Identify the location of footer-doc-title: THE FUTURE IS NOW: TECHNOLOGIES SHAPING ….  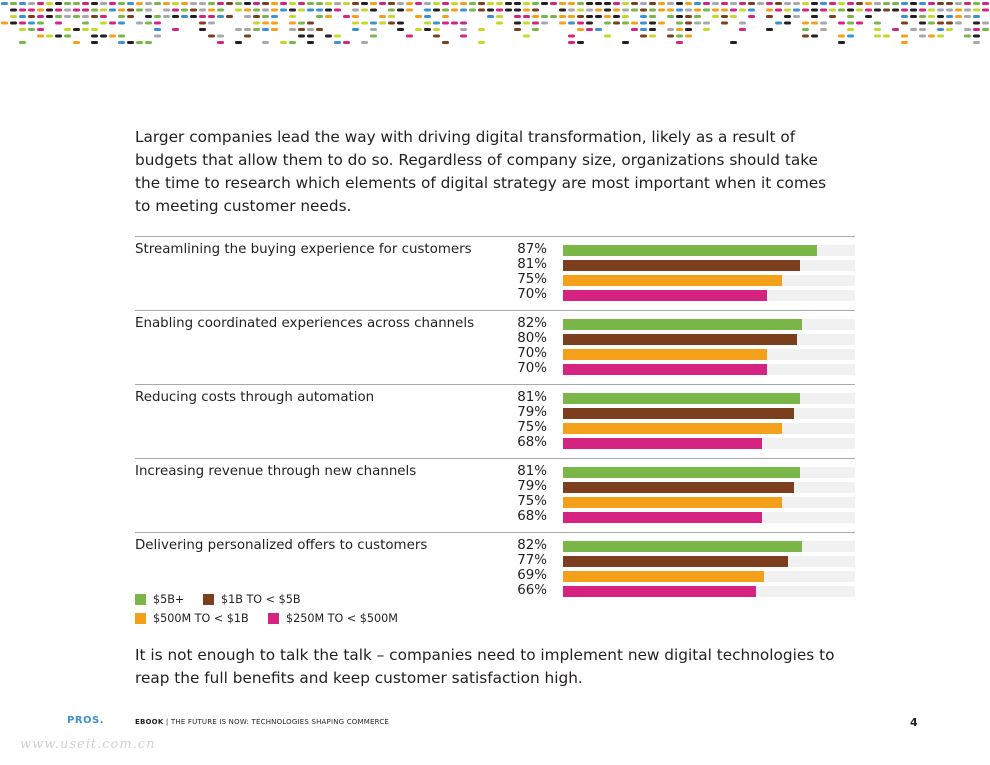
(280, 722).